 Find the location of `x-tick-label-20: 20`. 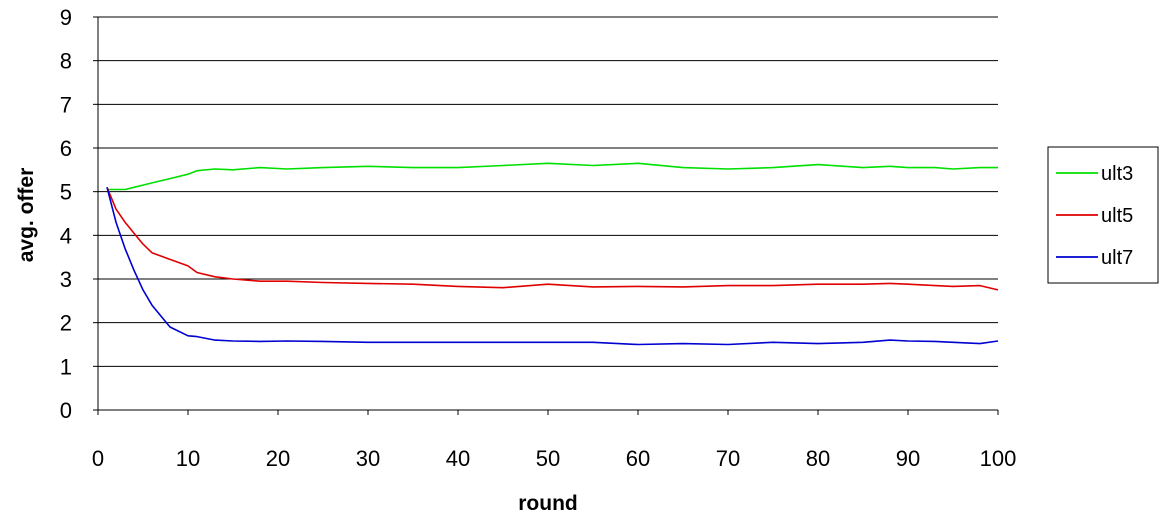

x-tick-label-20: 20 is located at coordinates (278, 458).